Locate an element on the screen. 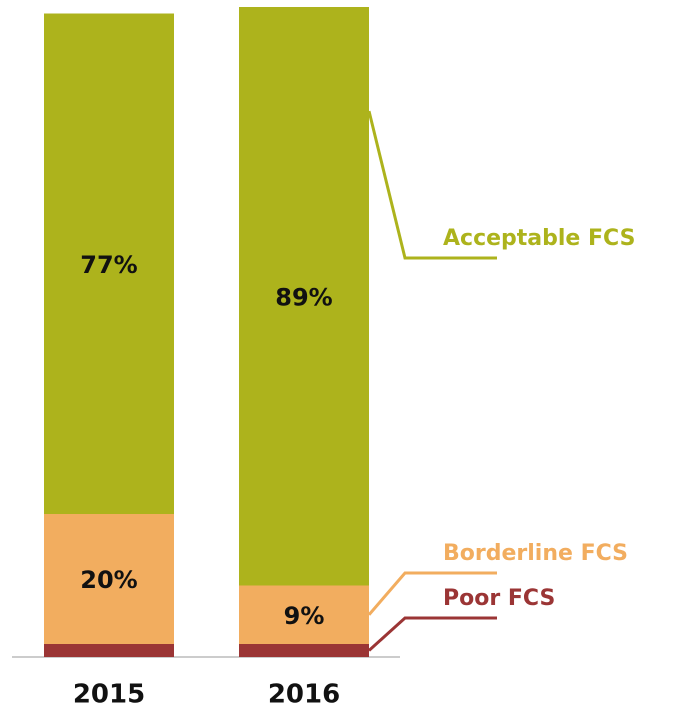 The height and width of the screenshot is (708, 675). data-label: 9% is located at coordinates (304, 616).